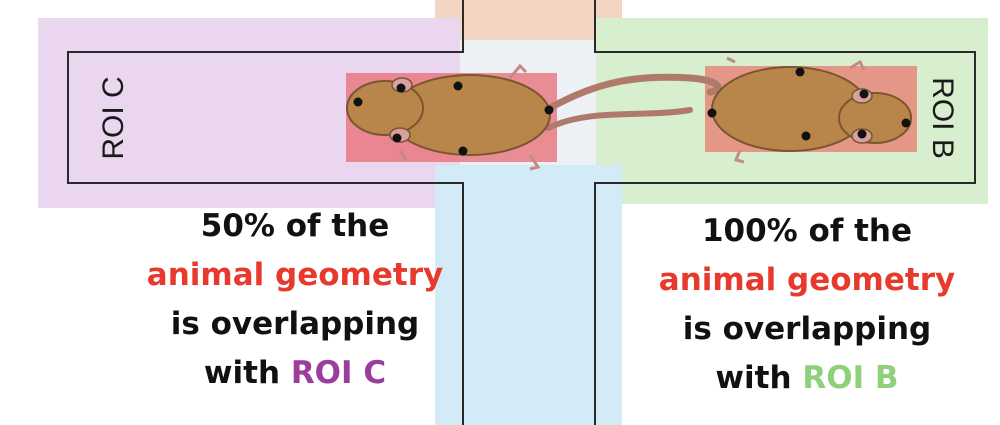 This screenshot has width=1000, height=425. I want to click on left-caption-line-2: animal geometry, so click(295, 275).